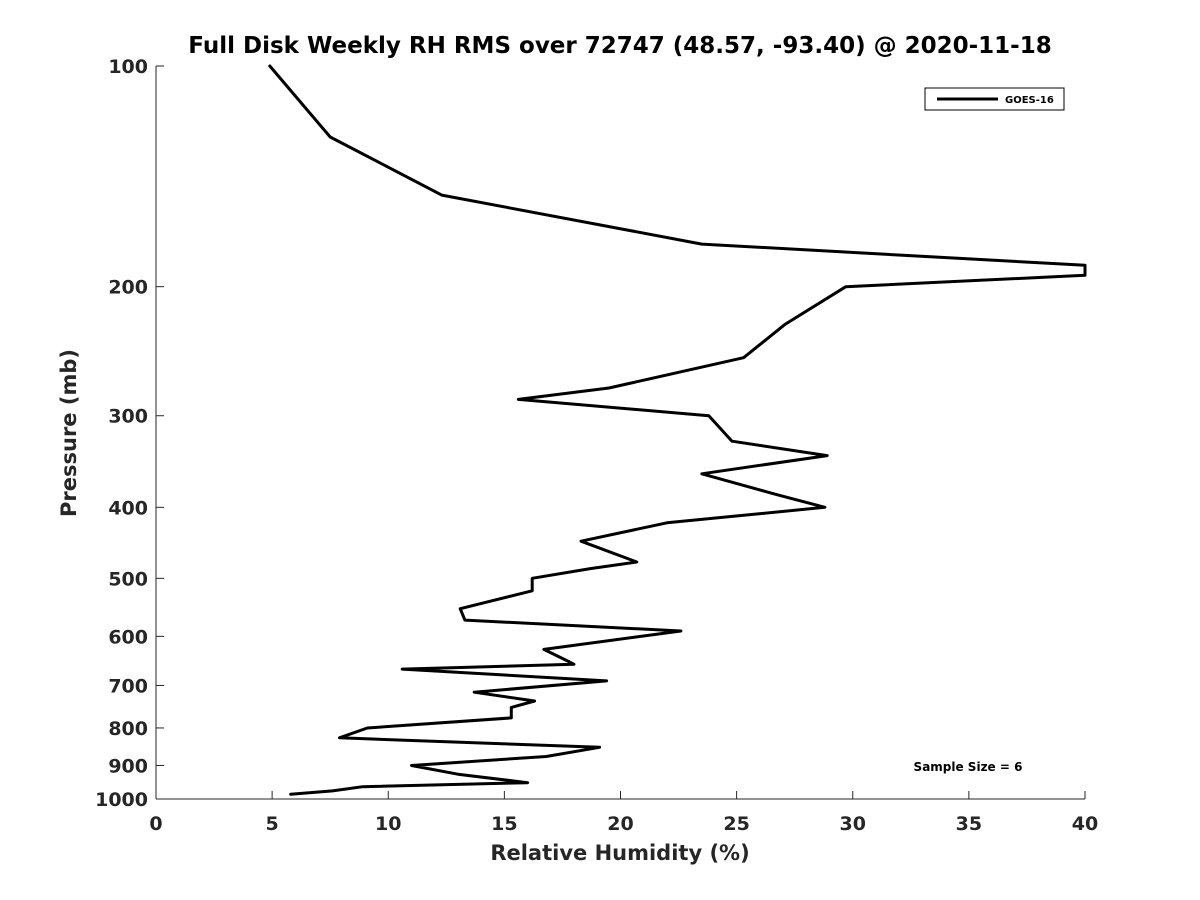 Image resolution: width=1200 pixels, height=900 pixels. I want to click on x-tick-label: 20, so click(620, 824).